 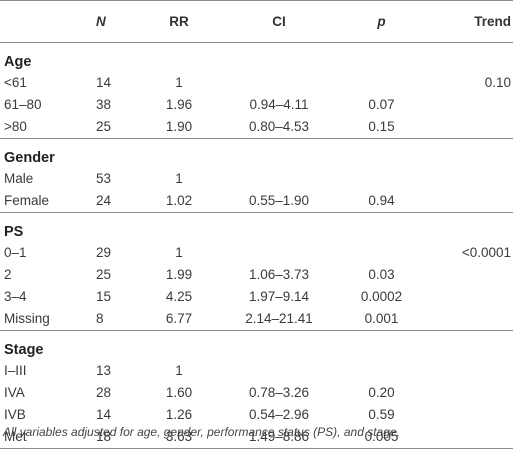 I want to click on table-row: 2 25 1.99 1.06–3.73 0.03, so click(x=256, y=275).